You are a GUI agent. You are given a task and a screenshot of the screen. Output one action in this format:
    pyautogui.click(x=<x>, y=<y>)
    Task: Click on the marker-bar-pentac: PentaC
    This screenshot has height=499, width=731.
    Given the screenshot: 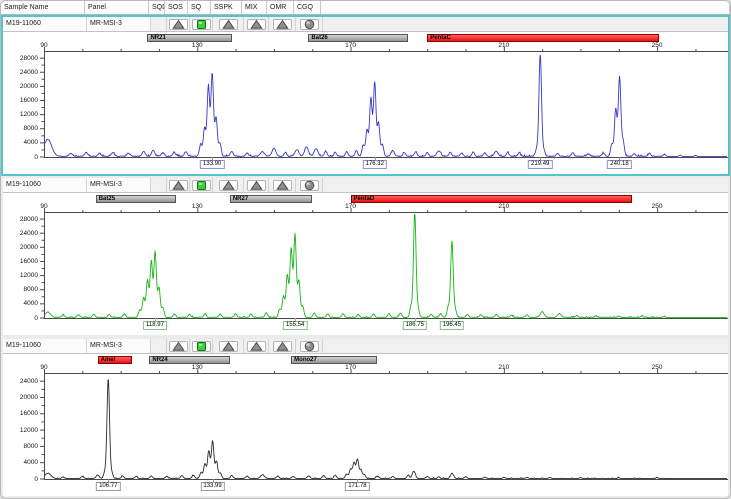 What is the action you would take?
    pyautogui.click(x=543, y=38)
    